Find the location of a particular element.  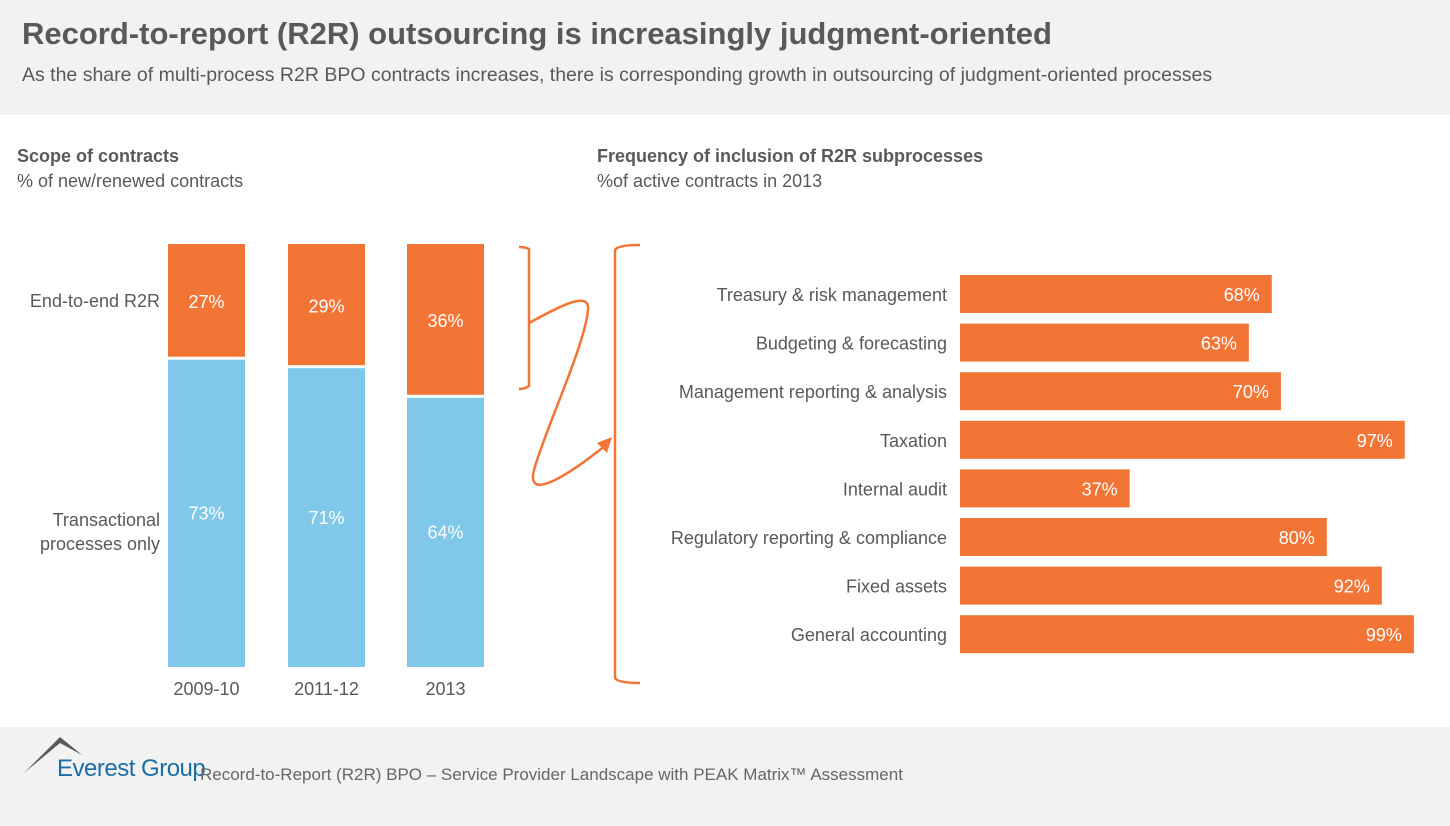

category-label: Taxation is located at coordinates (913, 441).